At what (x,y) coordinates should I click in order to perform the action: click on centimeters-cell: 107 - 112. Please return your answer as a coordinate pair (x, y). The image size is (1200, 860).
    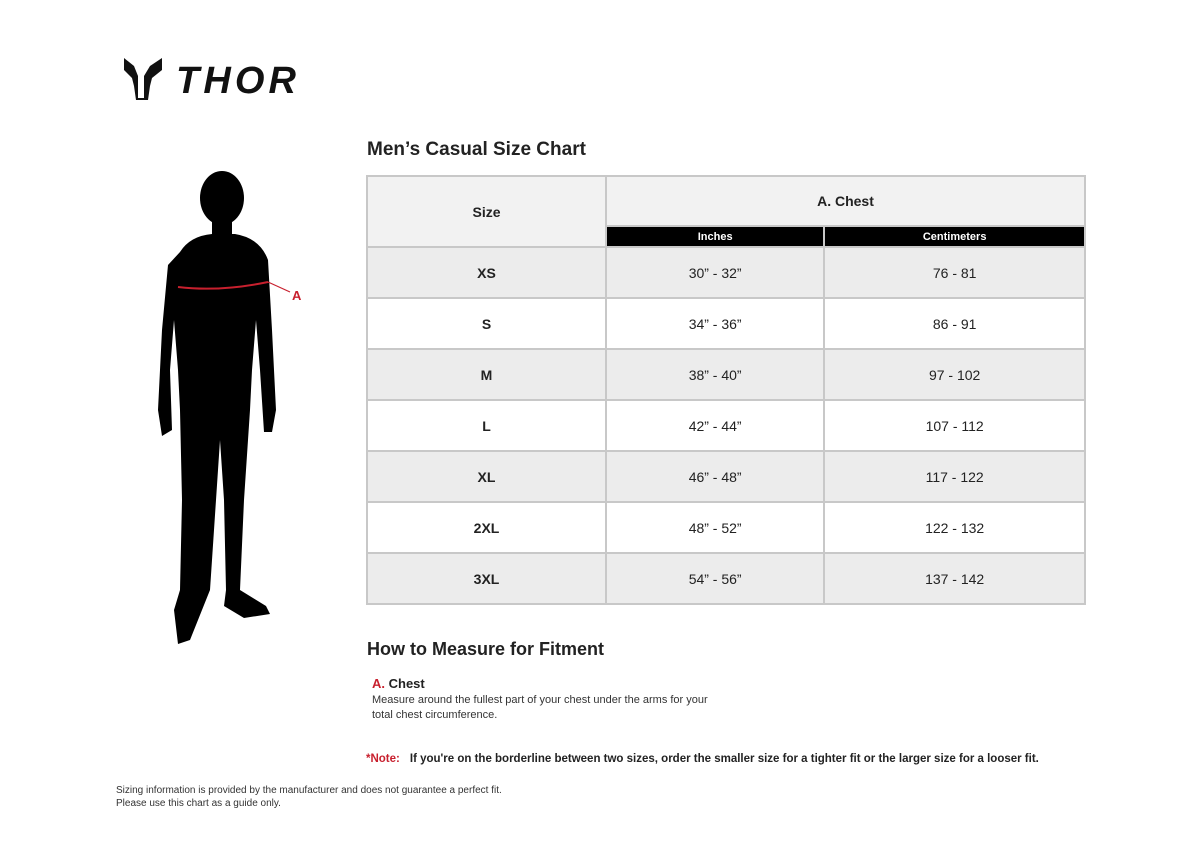
    Looking at the image, I should click on (954, 425).